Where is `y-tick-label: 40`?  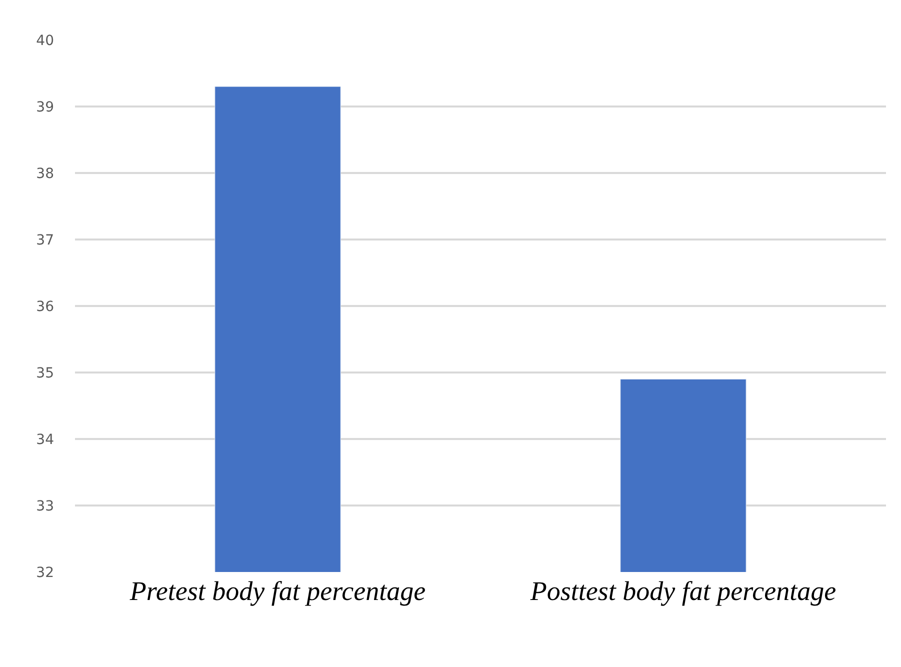
y-tick-label: 40 is located at coordinates (45, 40).